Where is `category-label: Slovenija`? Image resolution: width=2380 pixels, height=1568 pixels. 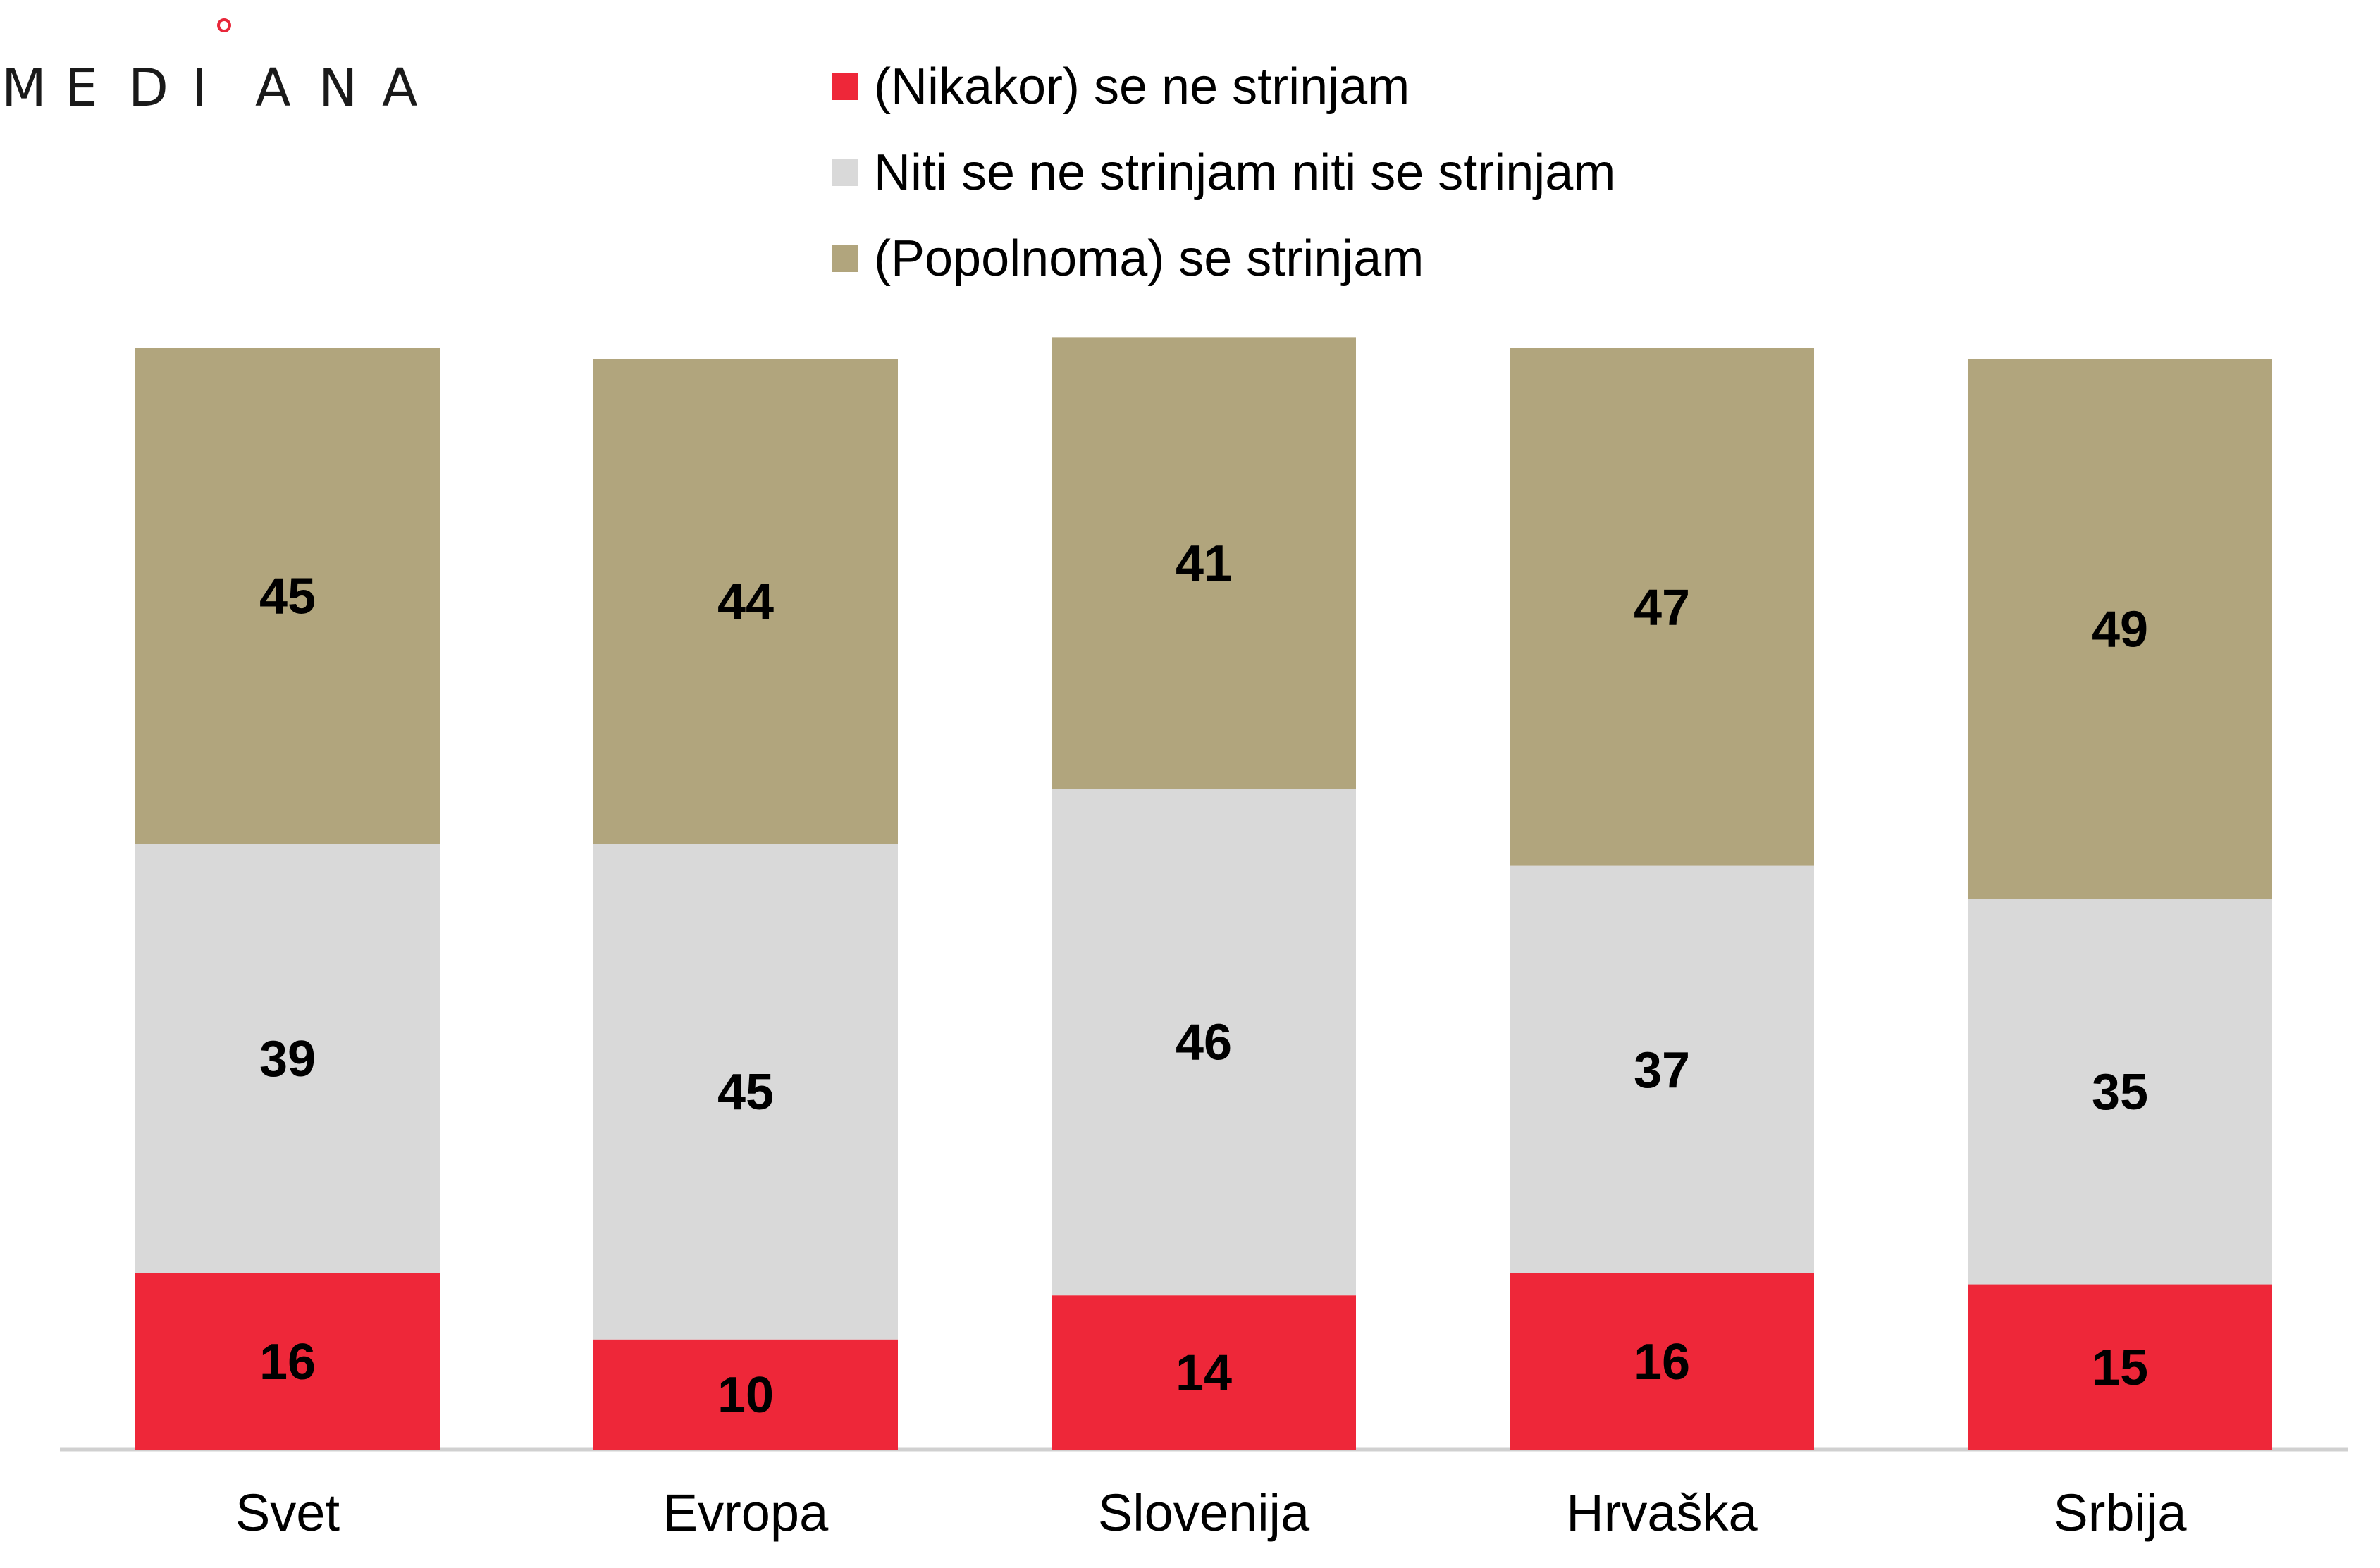 category-label: Slovenija is located at coordinates (1204, 1512).